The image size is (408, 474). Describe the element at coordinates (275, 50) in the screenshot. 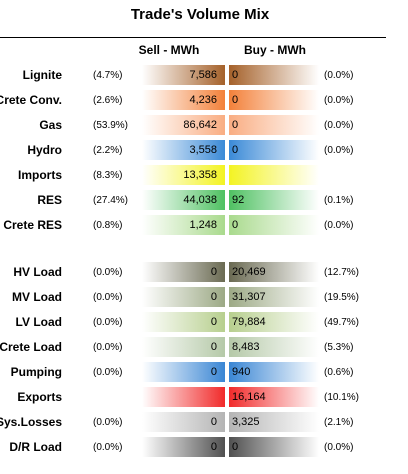

I see `buy-column-header: Buy - MWh` at that location.